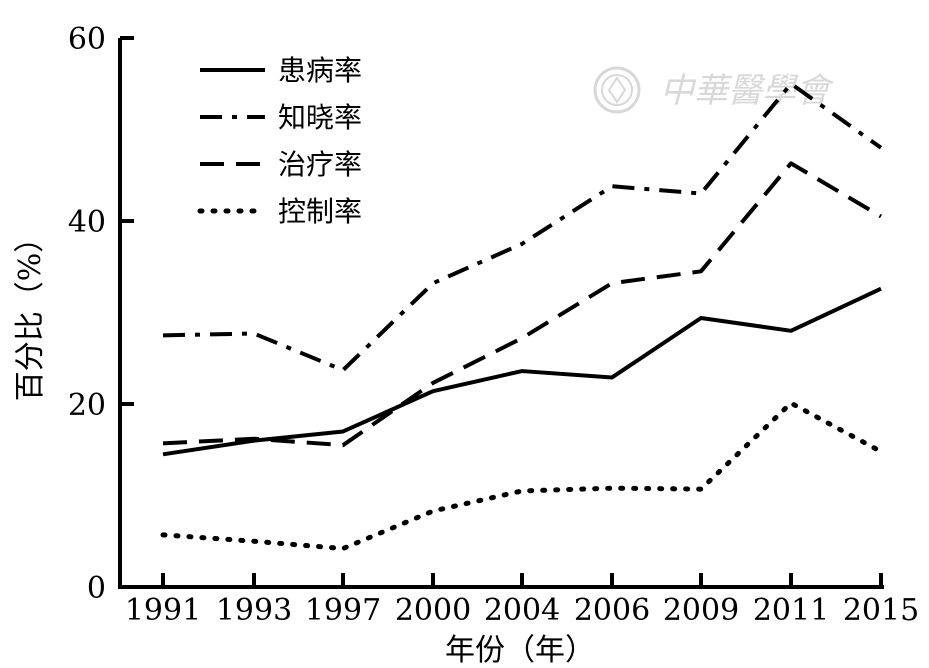  What do you see at coordinates (320, 117) in the screenshot?
I see `legend-label-2: 知晓率` at bounding box center [320, 117].